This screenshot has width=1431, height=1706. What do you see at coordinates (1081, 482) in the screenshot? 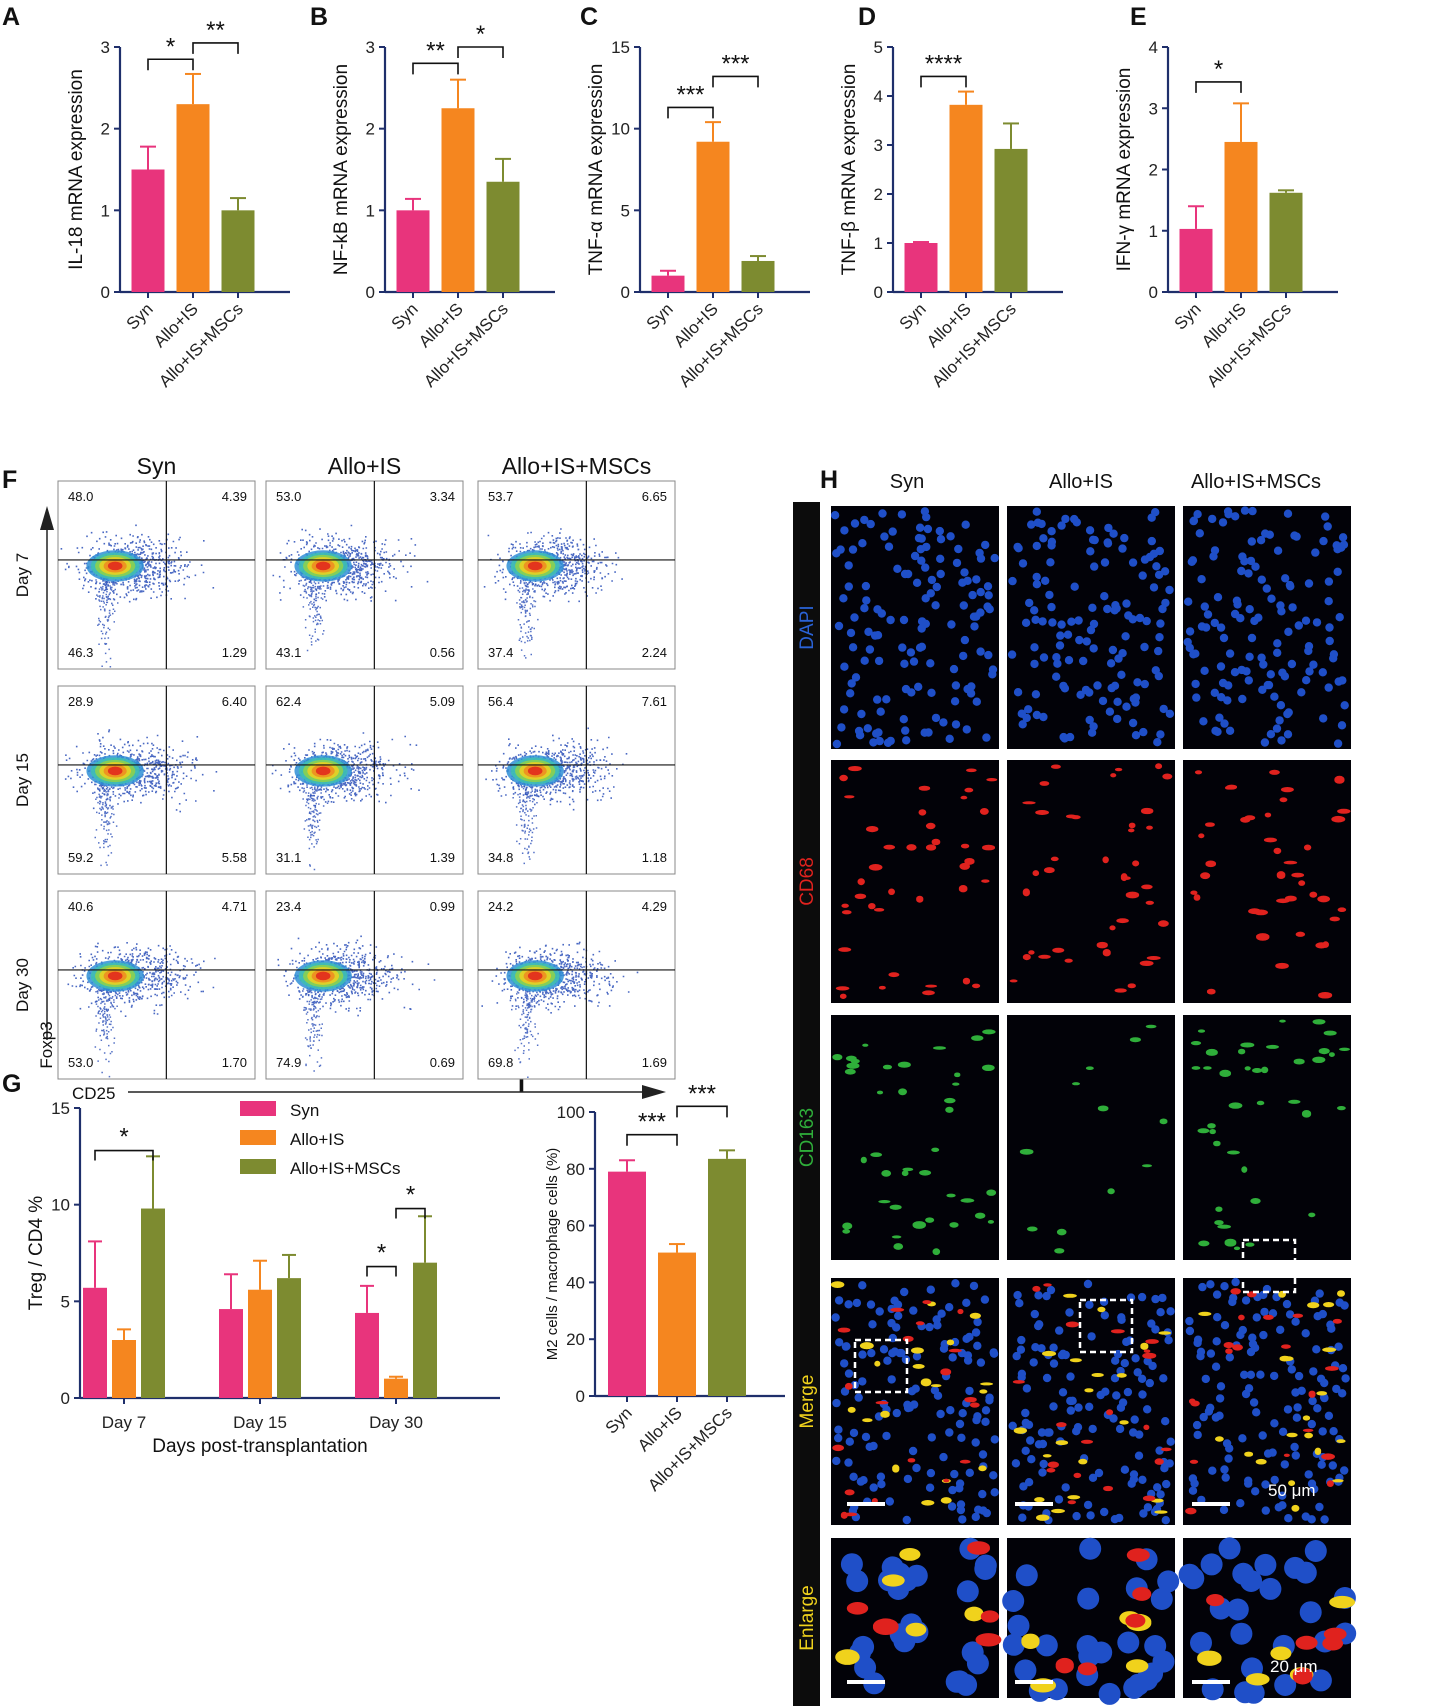
I see `micro-column-header: Allo+IS` at bounding box center [1081, 482].